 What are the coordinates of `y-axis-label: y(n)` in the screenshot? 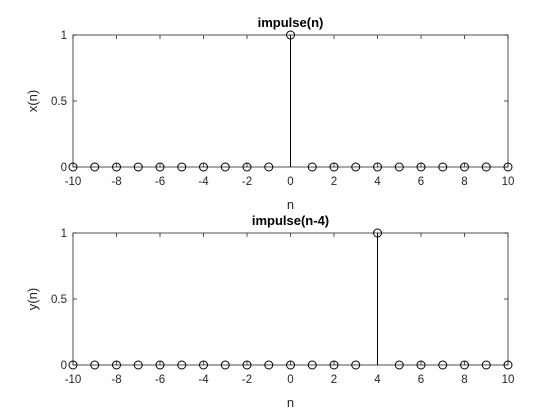 It's located at (32, 299).